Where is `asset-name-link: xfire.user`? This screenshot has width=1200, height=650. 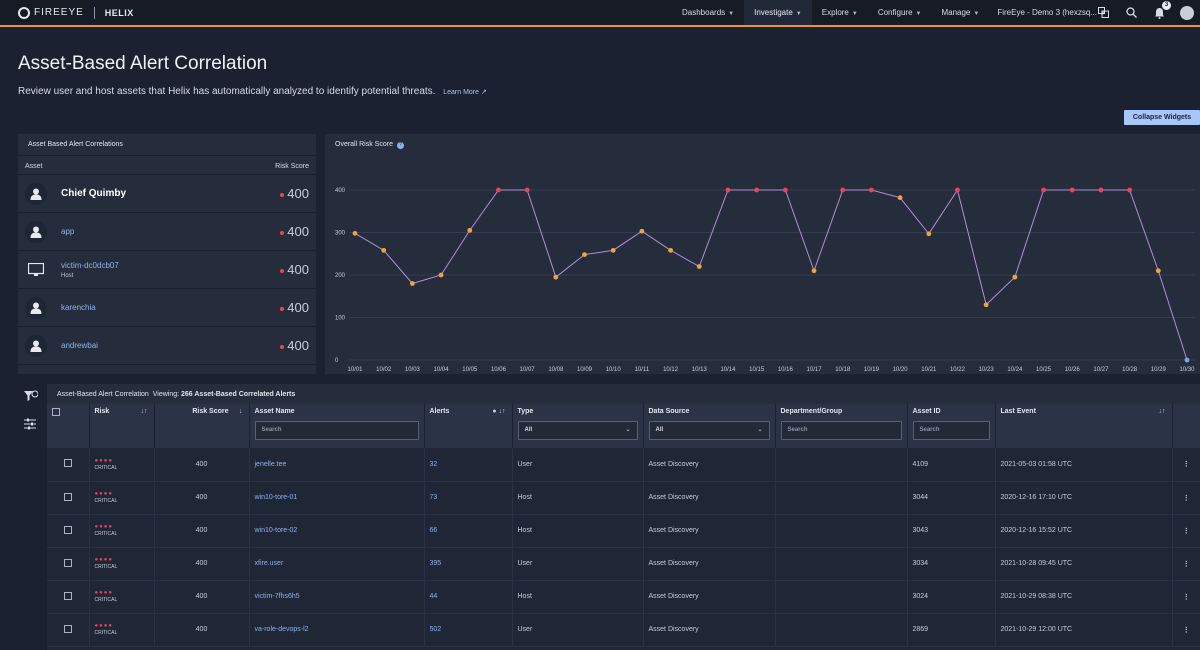
asset-name-link: xfire.user is located at coordinates (337, 564).